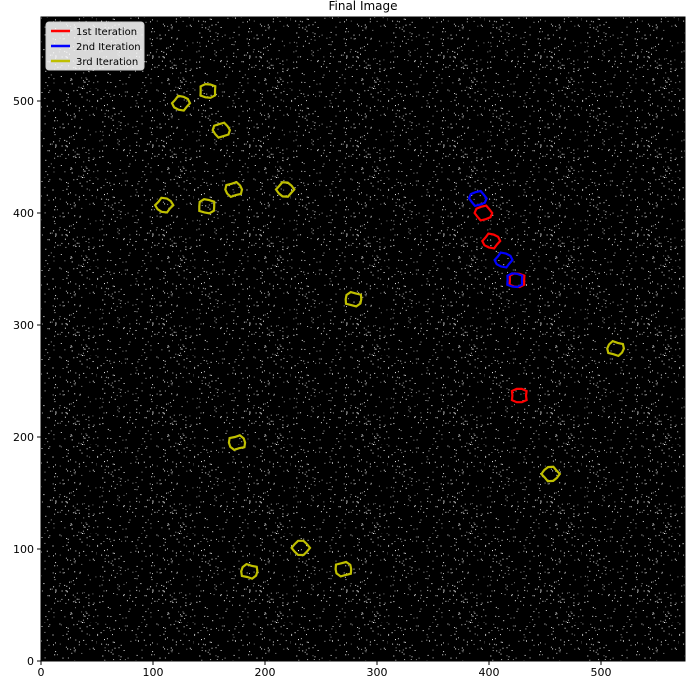 The image size is (689, 681). I want to click on x-tick-label: 200, so click(265, 671).